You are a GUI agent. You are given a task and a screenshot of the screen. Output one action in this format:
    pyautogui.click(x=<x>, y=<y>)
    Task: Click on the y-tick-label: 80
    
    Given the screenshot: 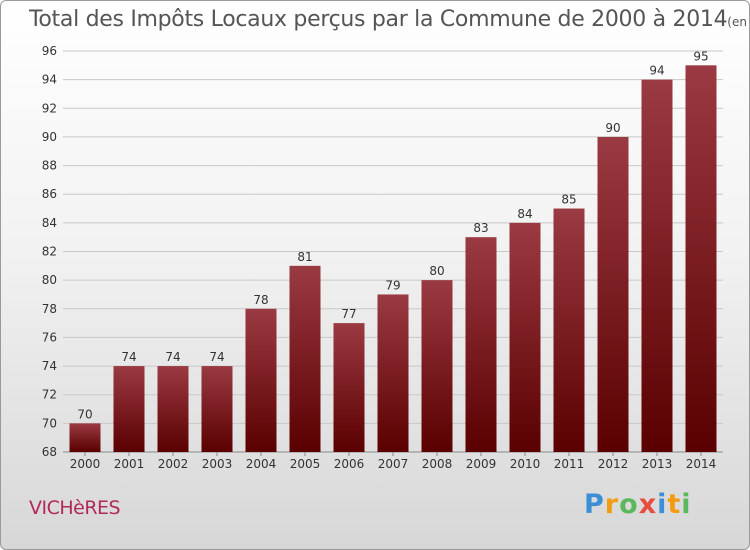 What is the action you would take?
    pyautogui.click(x=49, y=280)
    